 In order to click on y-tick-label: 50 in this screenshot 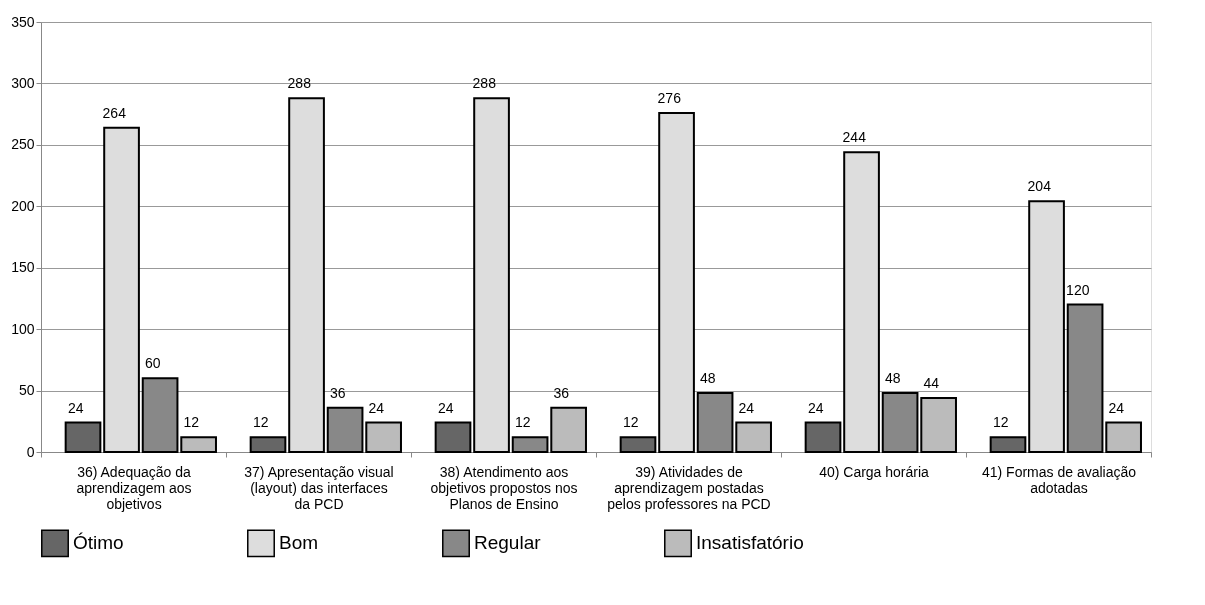, I will do `click(26, 390)`.